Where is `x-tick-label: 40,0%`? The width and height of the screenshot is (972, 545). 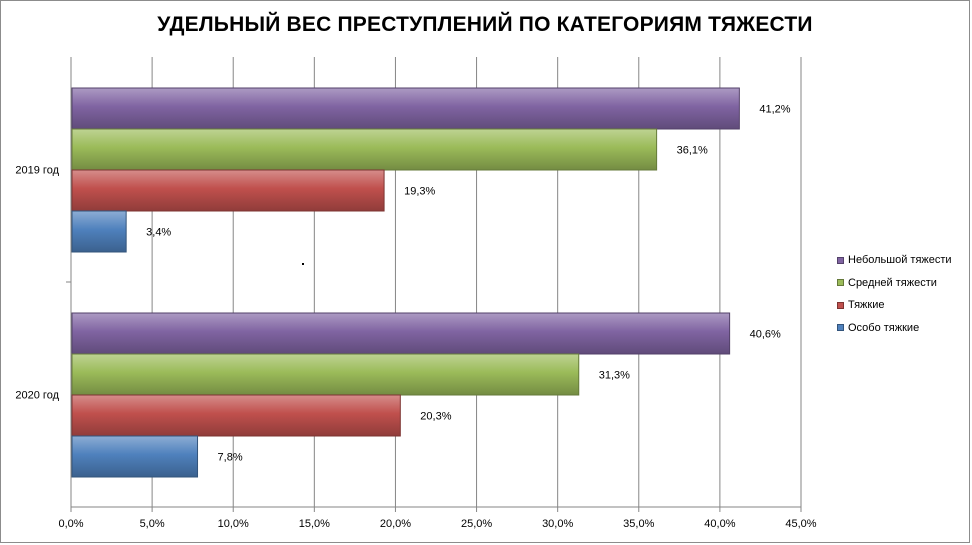
x-tick-label: 40,0% is located at coordinates (719, 524).